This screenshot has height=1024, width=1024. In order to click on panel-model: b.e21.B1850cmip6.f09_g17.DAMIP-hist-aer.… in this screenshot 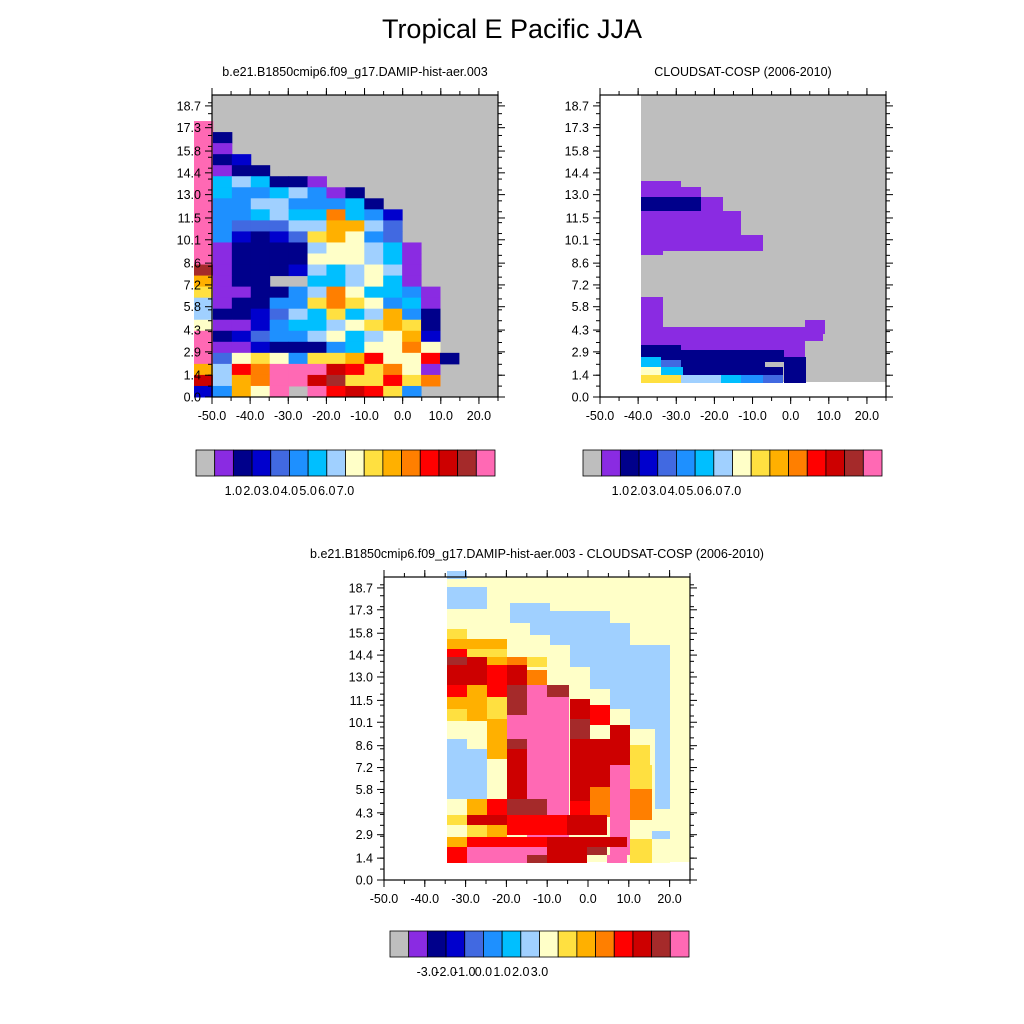, I will do `click(341, 281)`.